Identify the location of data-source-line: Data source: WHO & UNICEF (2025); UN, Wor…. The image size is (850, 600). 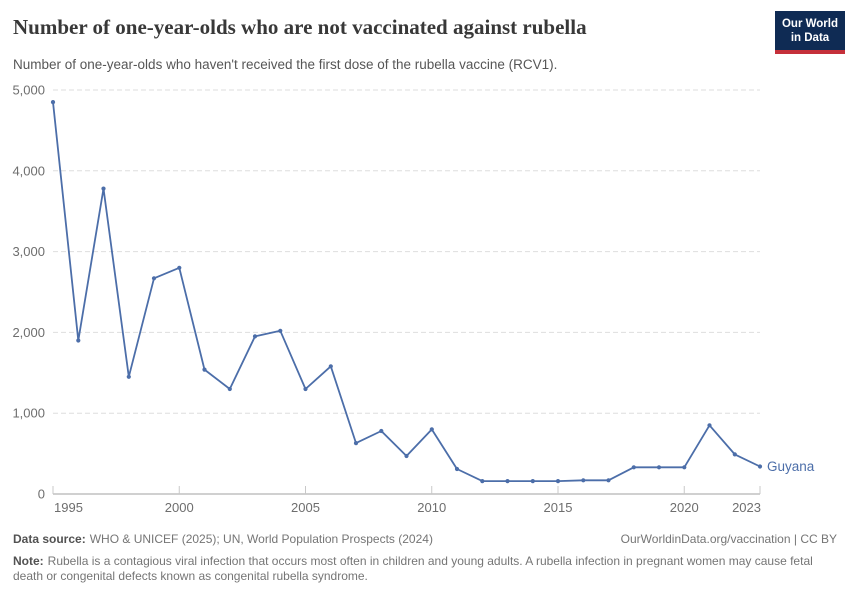
(223, 539).